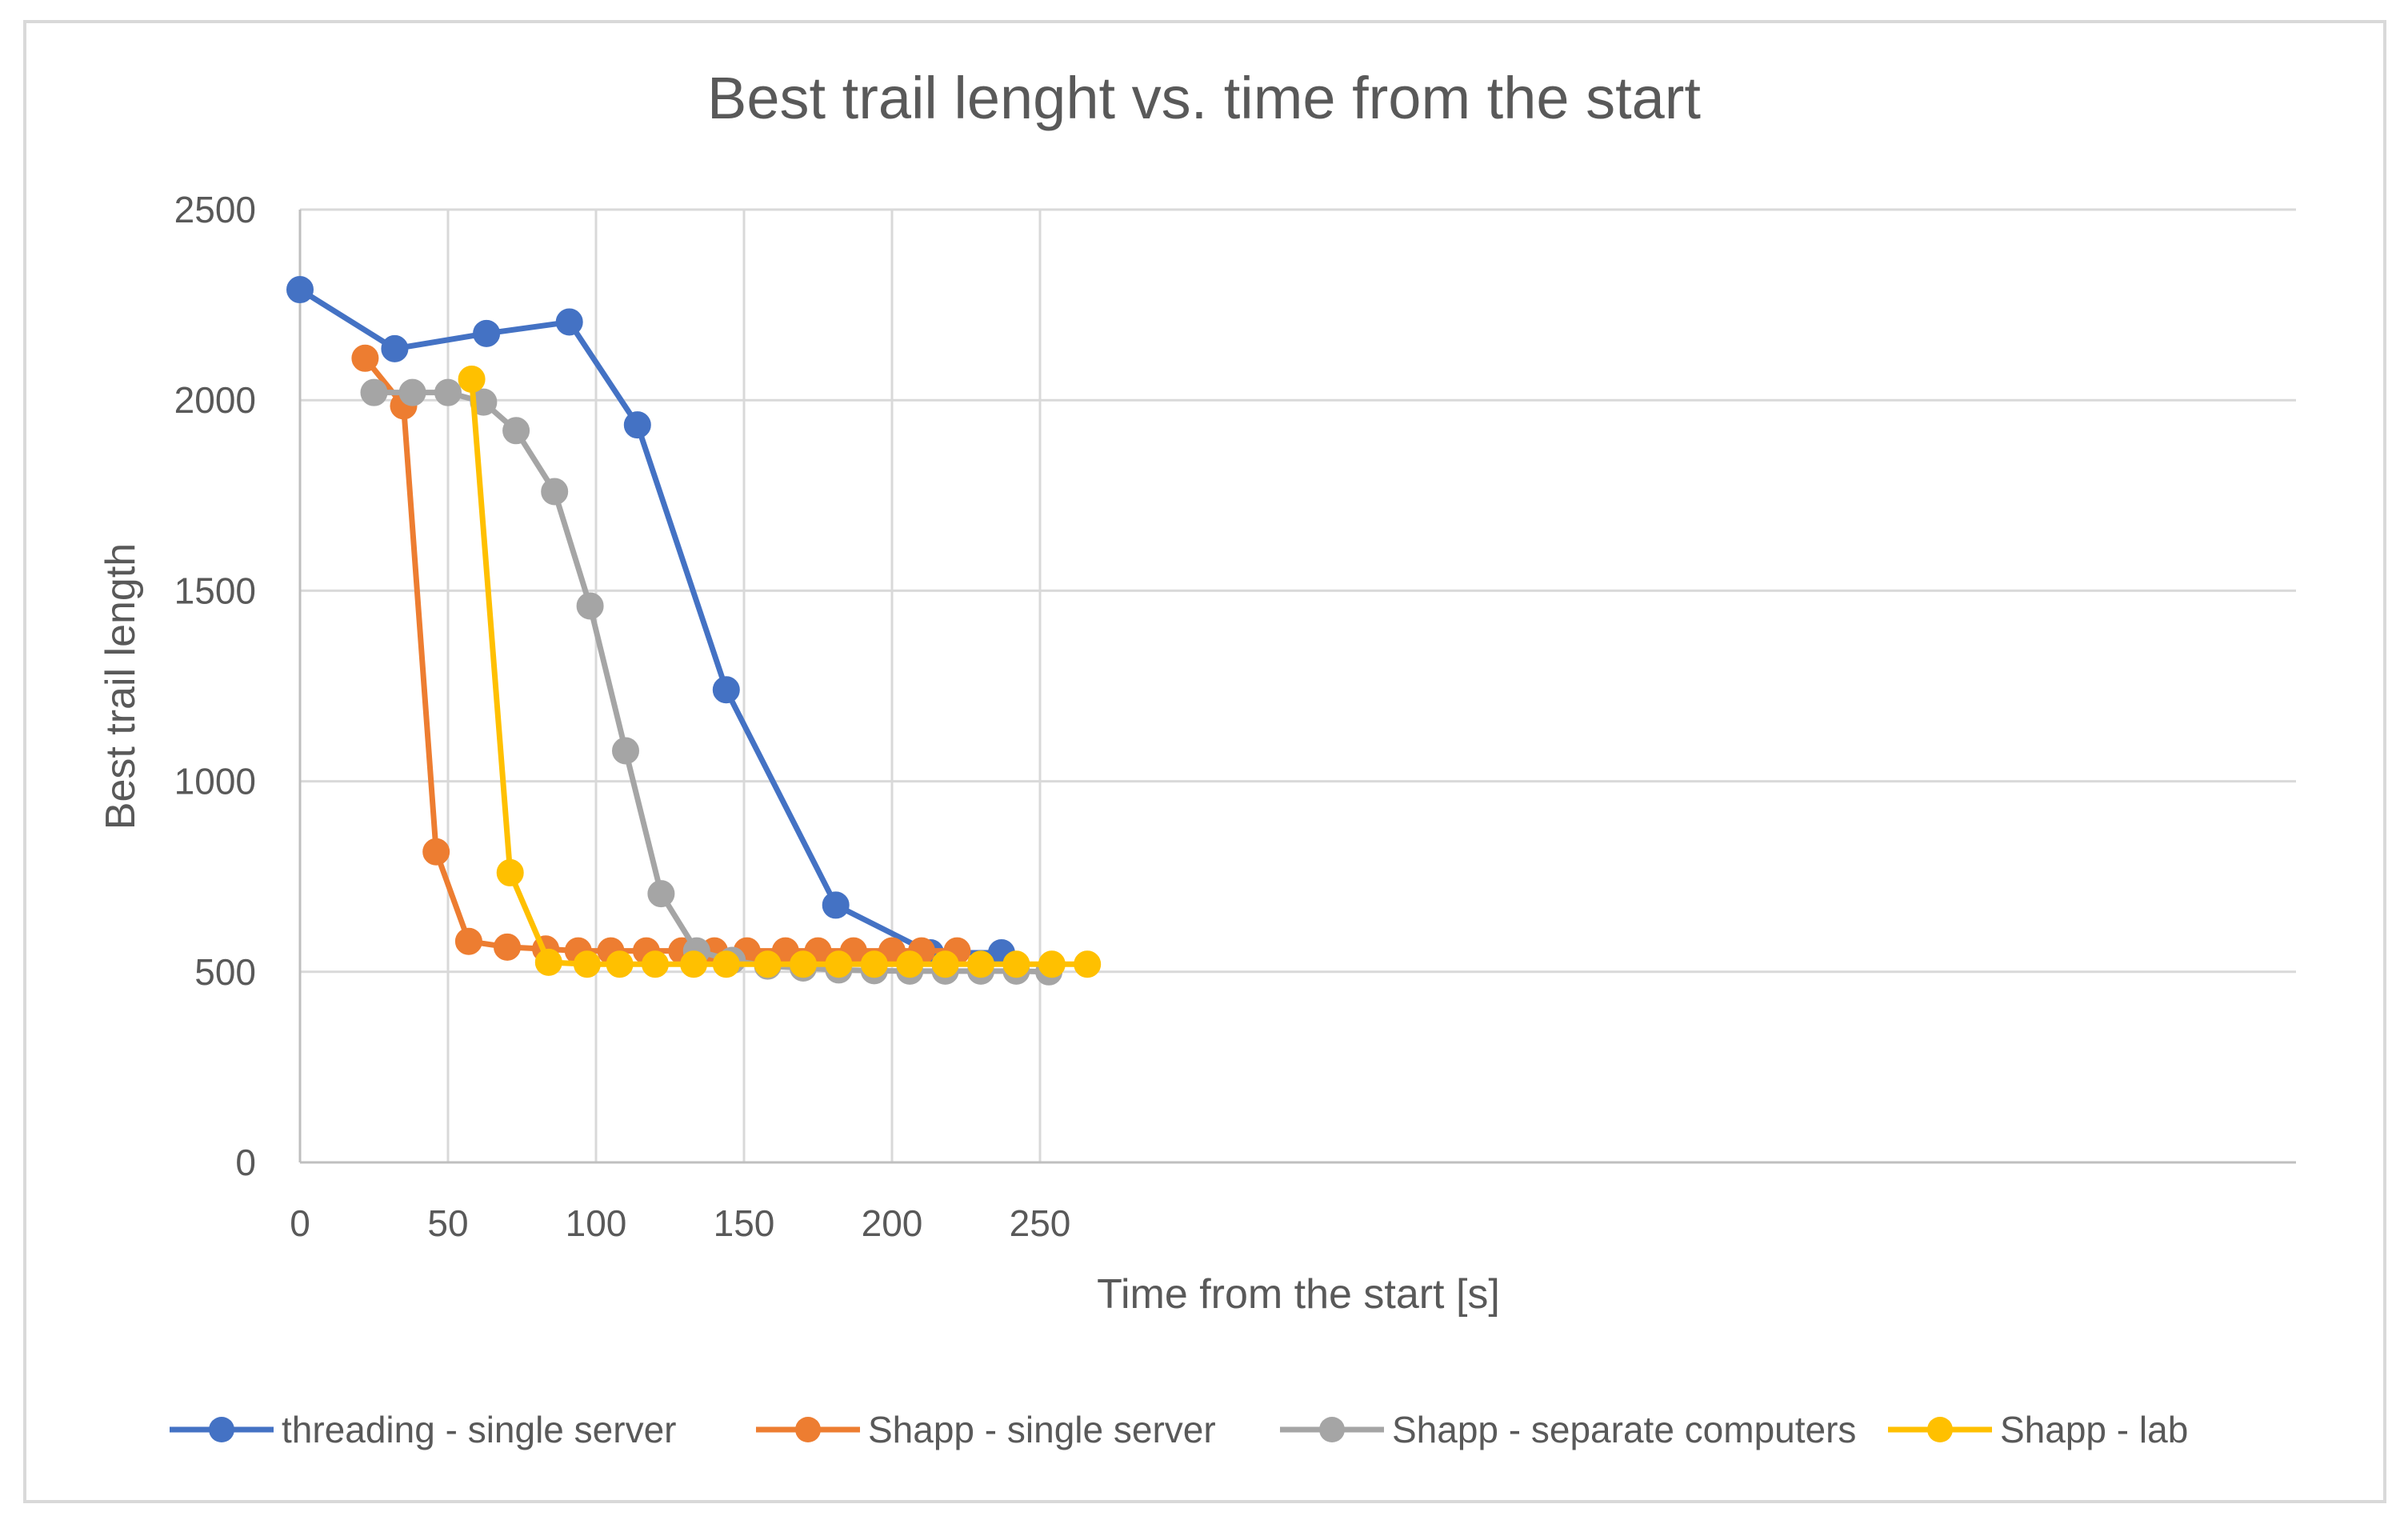 The height and width of the screenshot is (1524, 2408). Describe the element at coordinates (215, 209) in the screenshot. I see `y-tick-label: 2500` at that location.